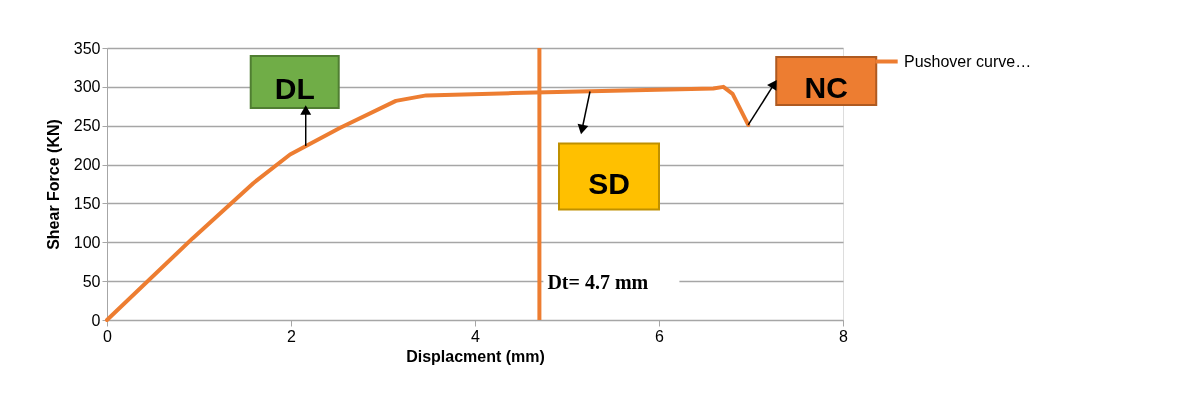  I want to click on y-tick-label: 100, so click(87, 242).